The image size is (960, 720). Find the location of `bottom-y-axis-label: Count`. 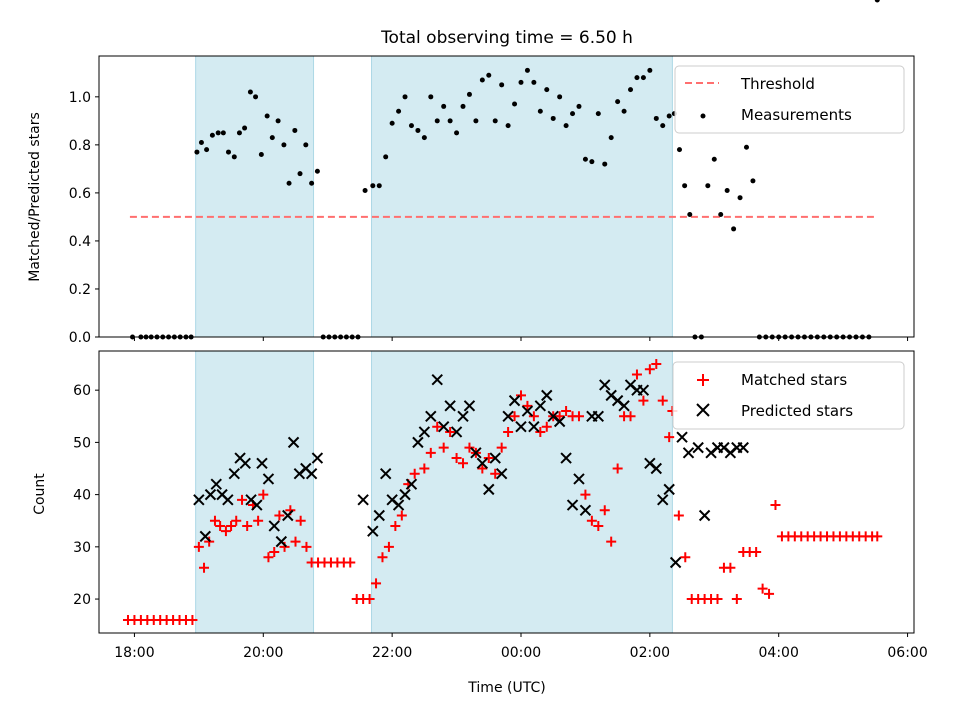

bottom-y-axis-label: Count is located at coordinates (40, 494).